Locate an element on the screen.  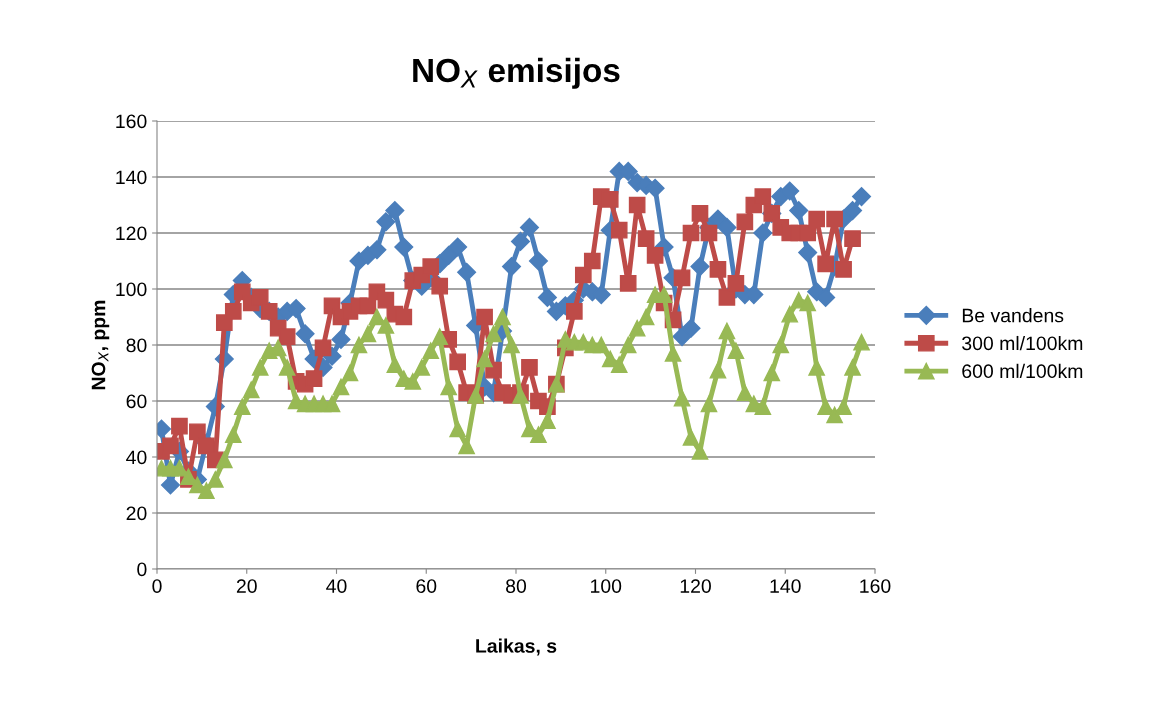
y-tick-label: 160 is located at coordinates (131, 121).